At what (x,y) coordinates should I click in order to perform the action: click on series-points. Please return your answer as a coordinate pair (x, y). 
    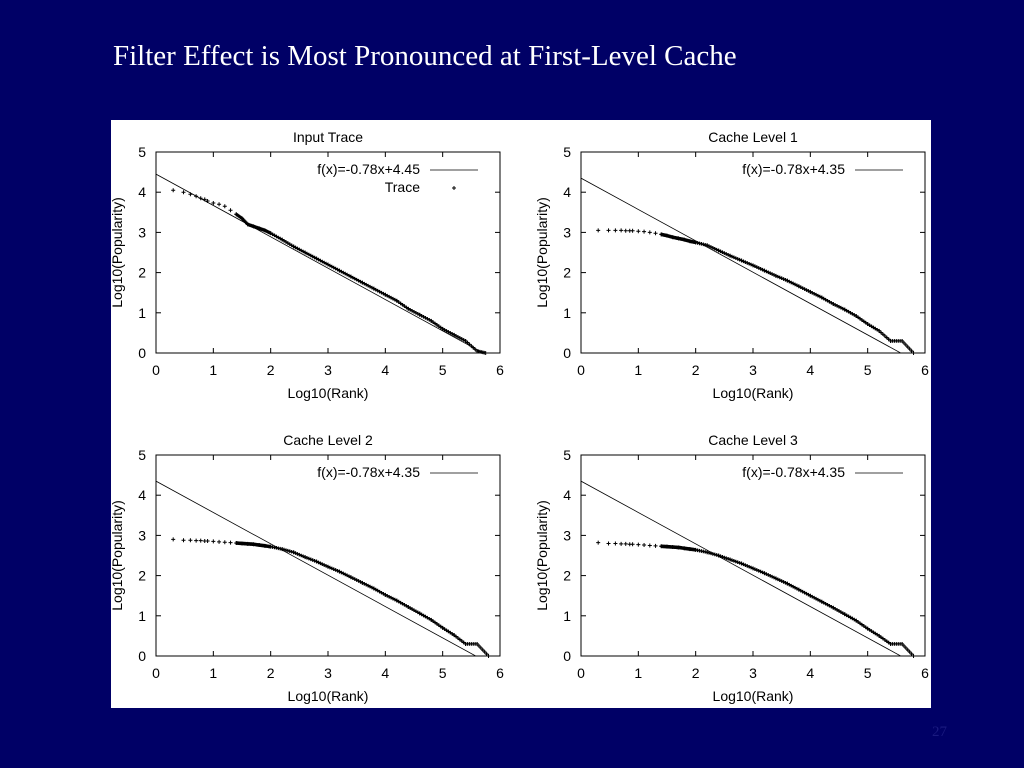
    Looking at the image, I should click on (331, 597).